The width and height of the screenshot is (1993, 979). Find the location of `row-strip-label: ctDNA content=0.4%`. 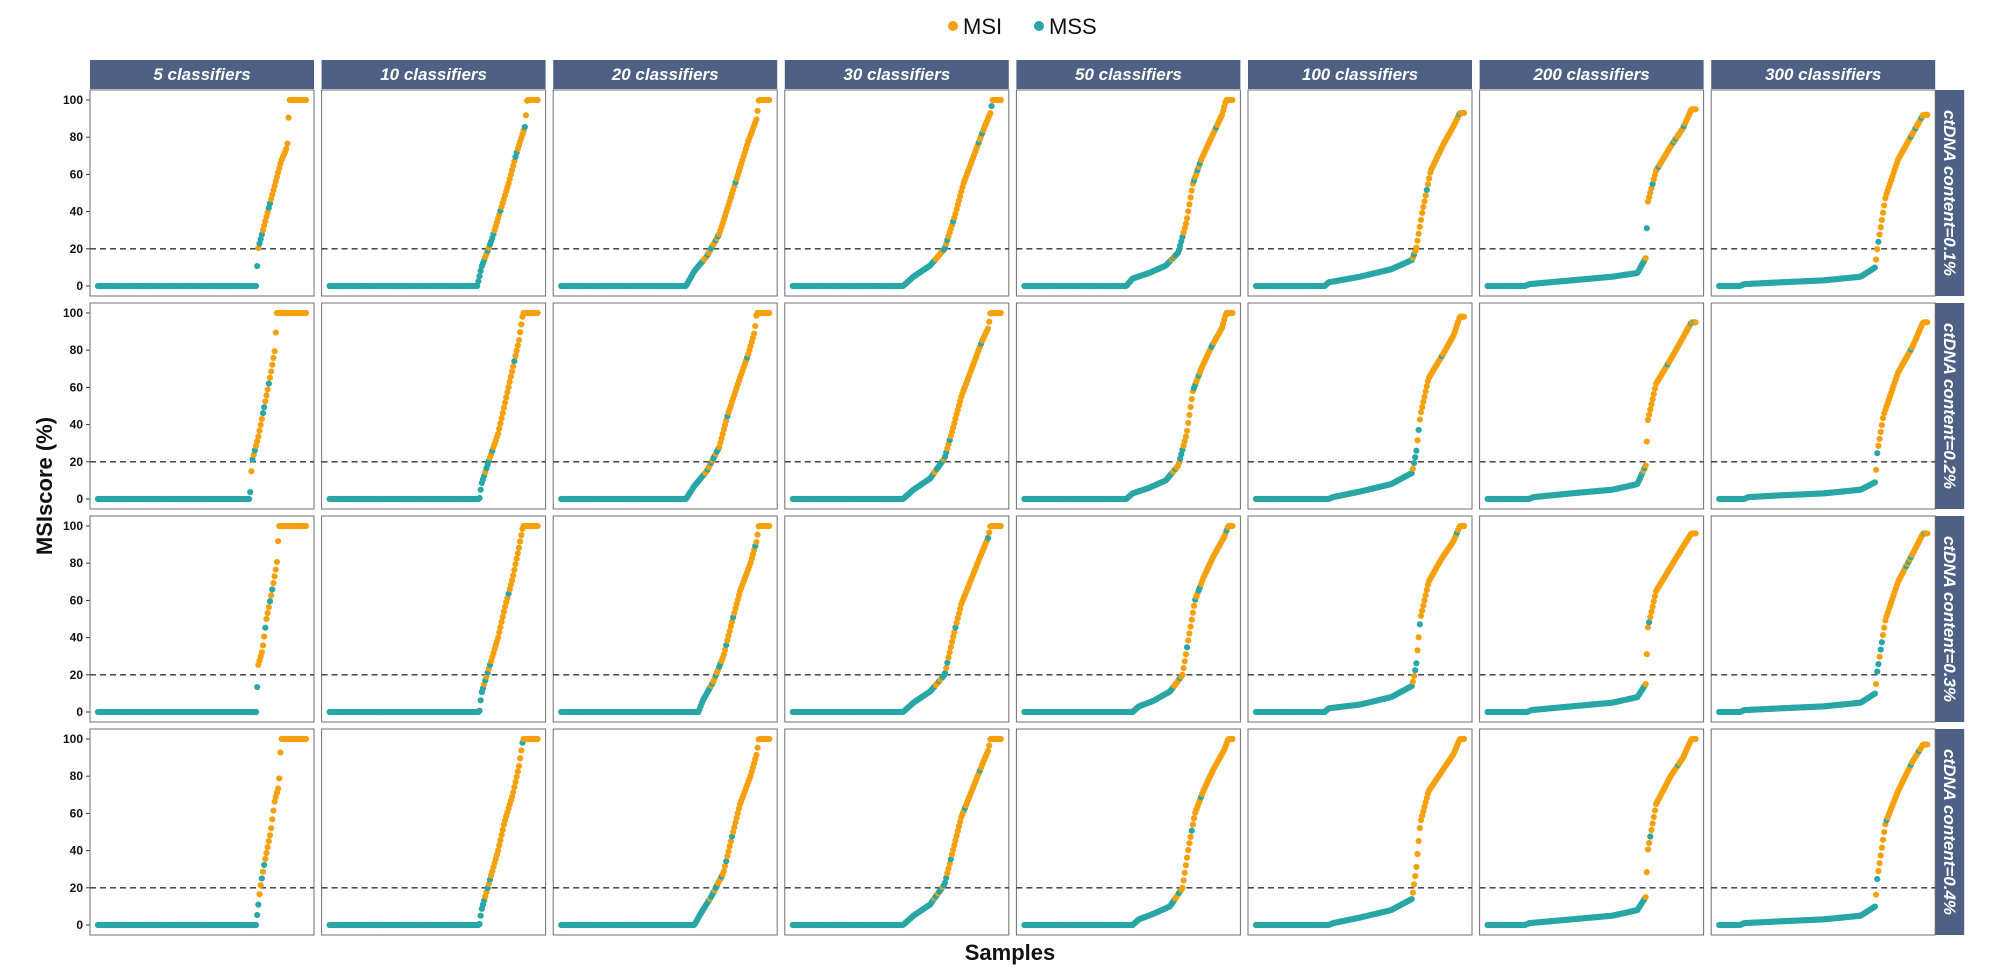

row-strip-label: ctDNA content=0.4% is located at coordinates (1949, 832).